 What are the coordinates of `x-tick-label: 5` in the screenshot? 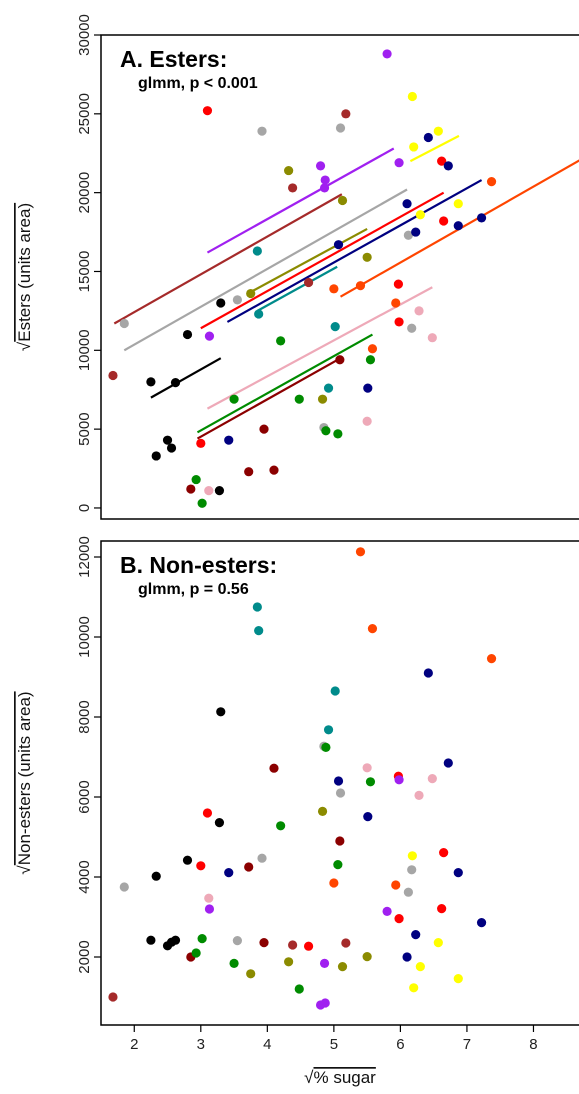 It's located at (334, 1044).